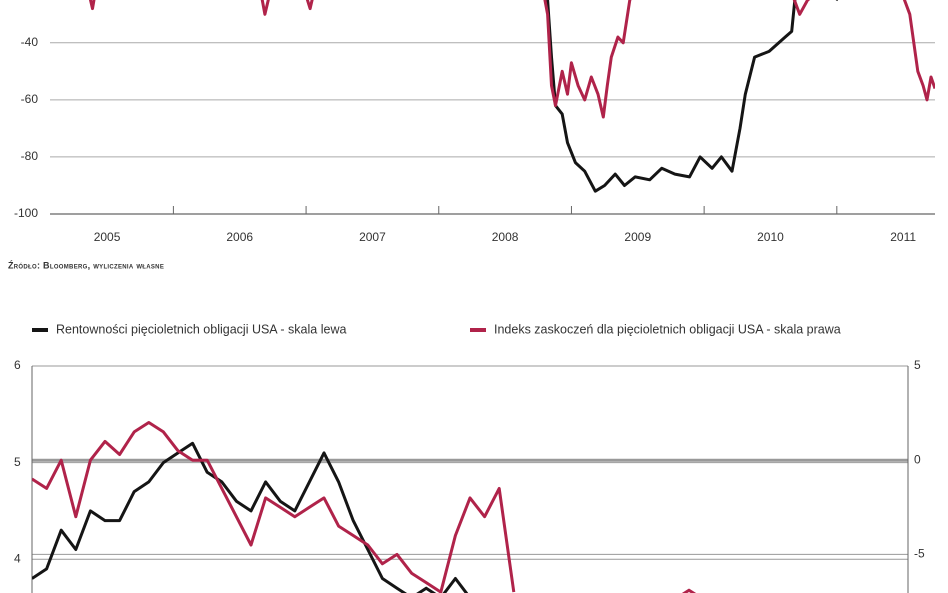  I want to click on y2-tick-label: 5, so click(917, 365).